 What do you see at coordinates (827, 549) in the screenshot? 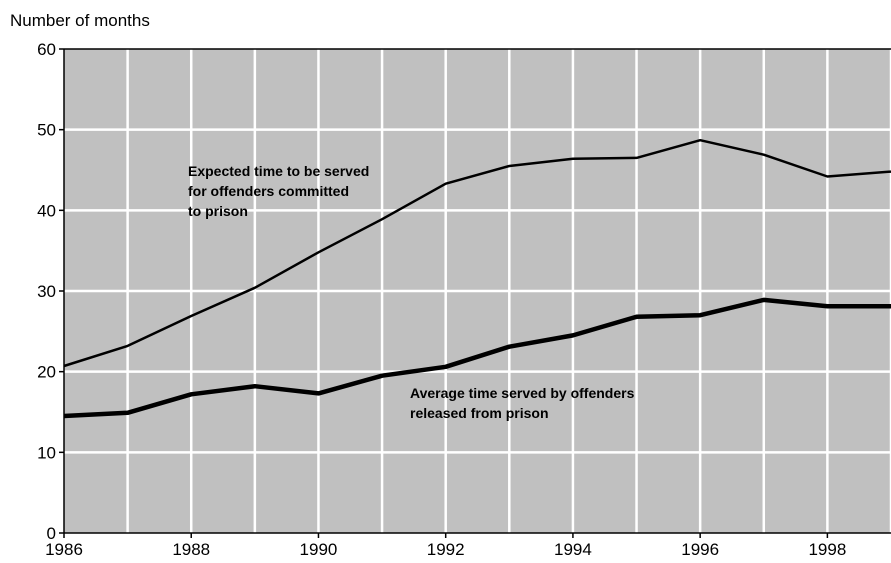
I see `x-tick-label: 1998` at bounding box center [827, 549].